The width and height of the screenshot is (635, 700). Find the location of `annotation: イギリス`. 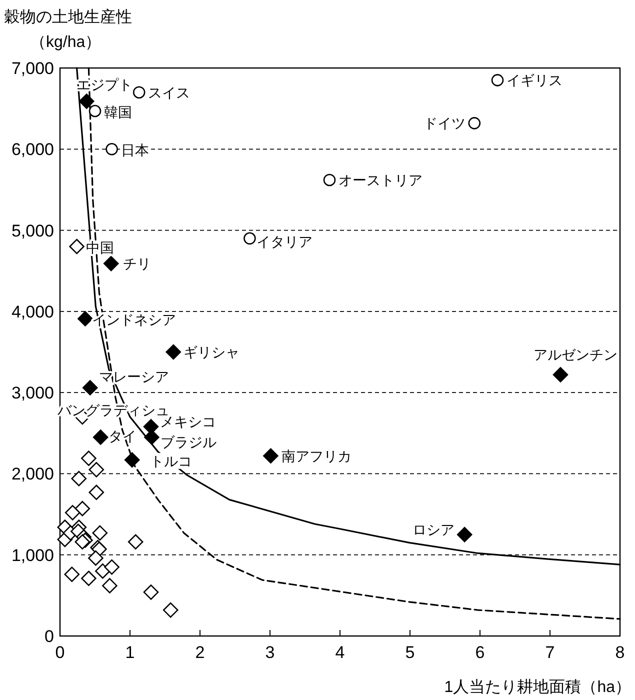

annotation: イギリス is located at coordinates (534, 80).